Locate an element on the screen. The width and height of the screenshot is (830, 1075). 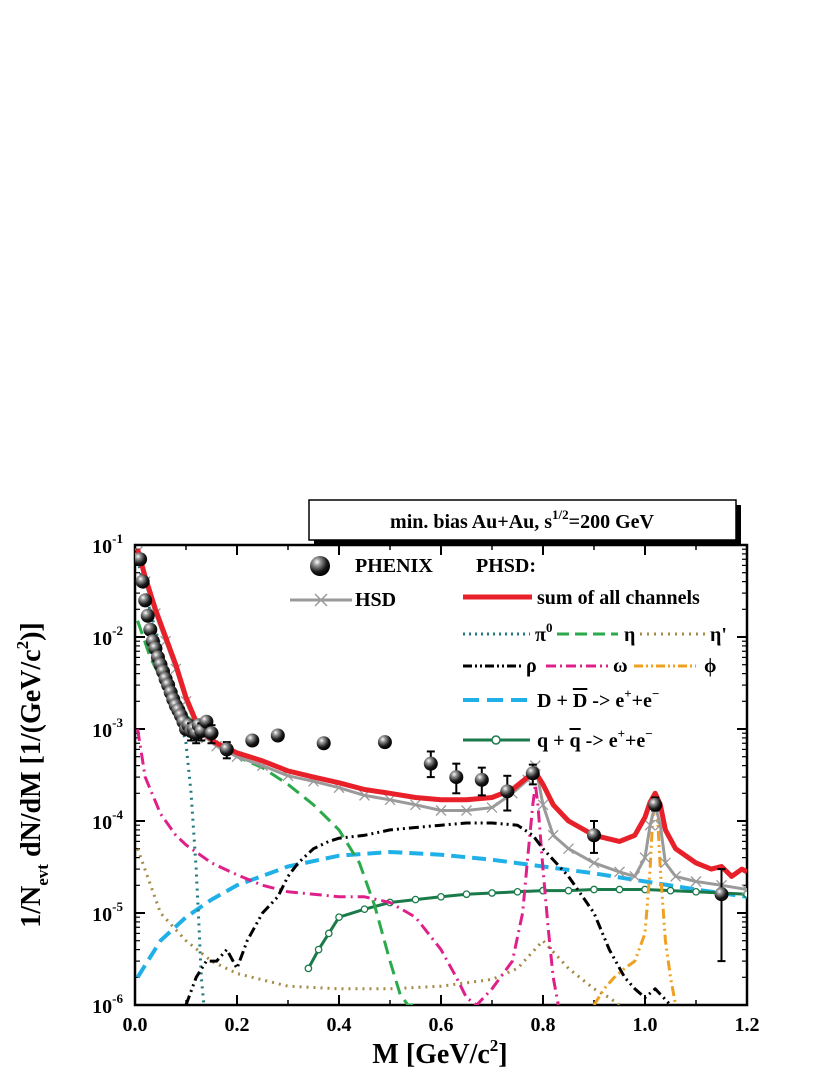
legend-qq-c: +e is located at coordinates (635, 741).